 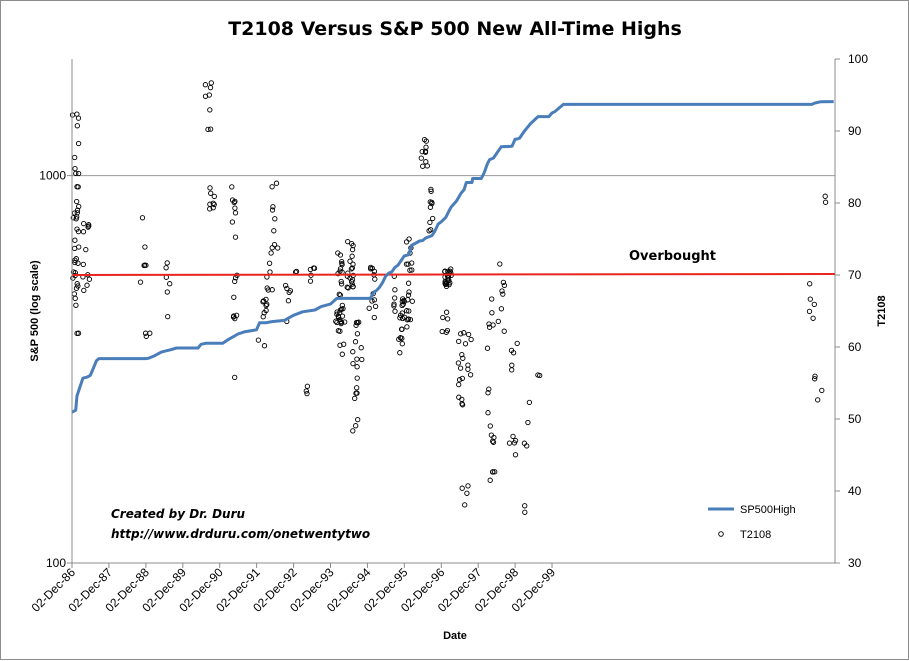 I want to click on right-tick-label: 80, so click(x=855, y=203).